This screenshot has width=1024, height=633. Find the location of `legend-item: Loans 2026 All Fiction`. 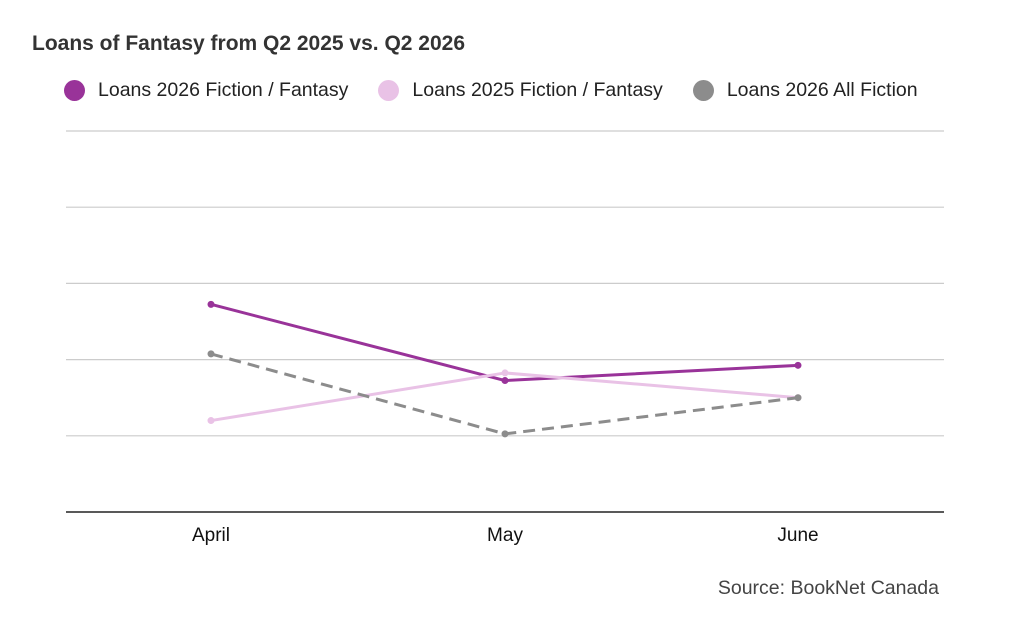

legend-item: Loans 2026 All Fiction is located at coordinates (805, 90).